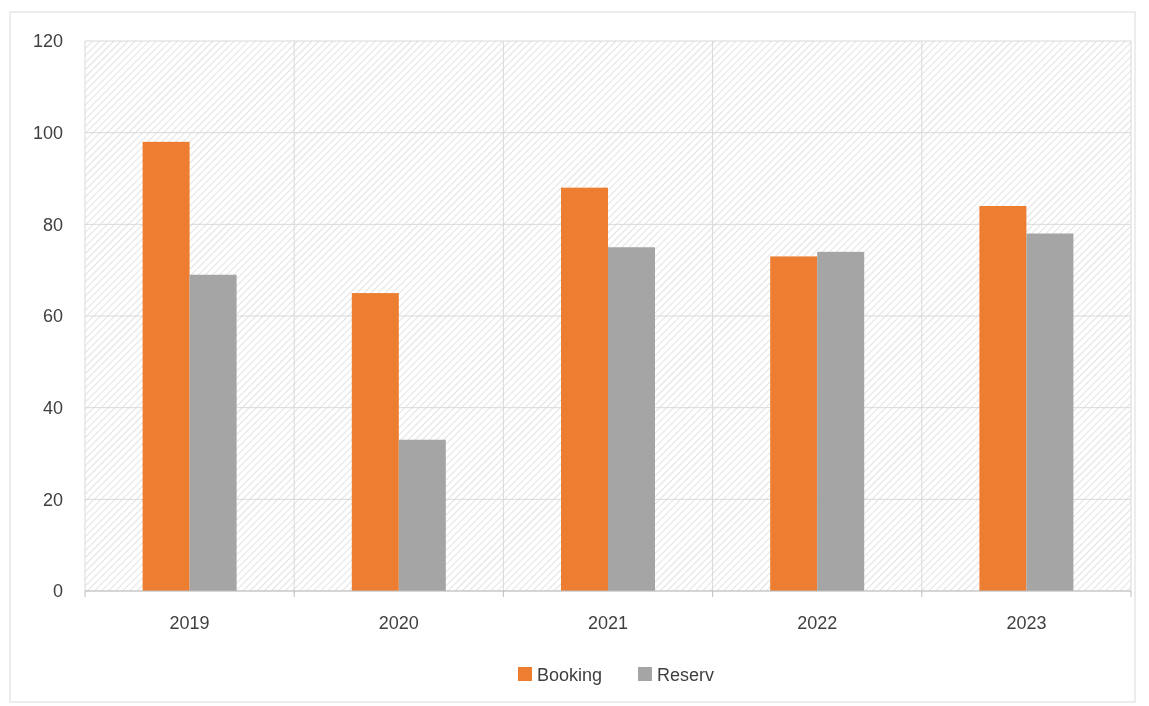 This screenshot has width=1149, height=706. Describe the element at coordinates (47, 41) in the screenshot. I see `y-tick-label: 120` at that location.